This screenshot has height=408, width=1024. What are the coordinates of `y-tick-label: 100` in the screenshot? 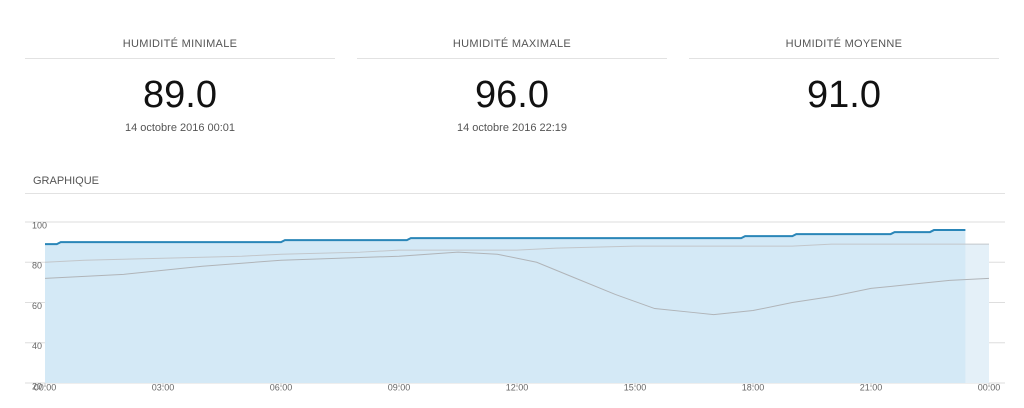 It's located at (39, 225).